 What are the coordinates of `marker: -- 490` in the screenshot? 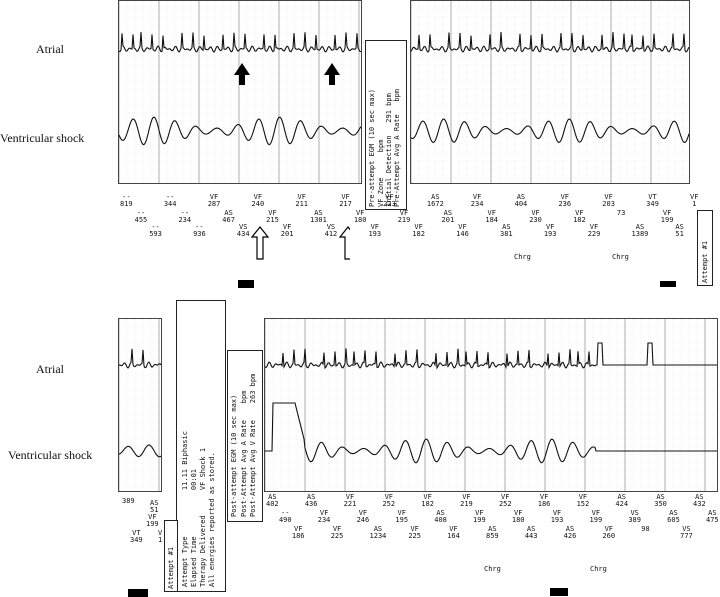 It's located at (285, 516).